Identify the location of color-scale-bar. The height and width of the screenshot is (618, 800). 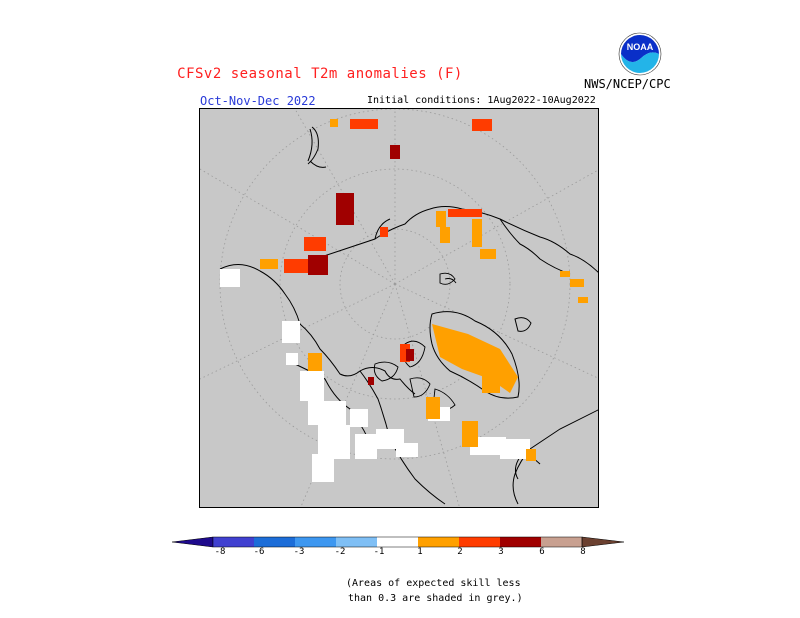
(398, 542).